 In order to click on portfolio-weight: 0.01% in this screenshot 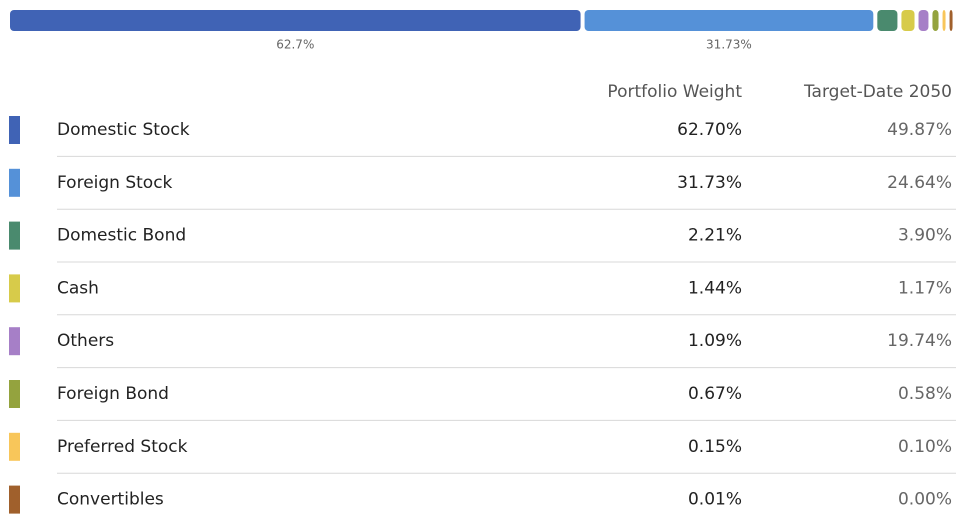, I will do `click(715, 500)`.